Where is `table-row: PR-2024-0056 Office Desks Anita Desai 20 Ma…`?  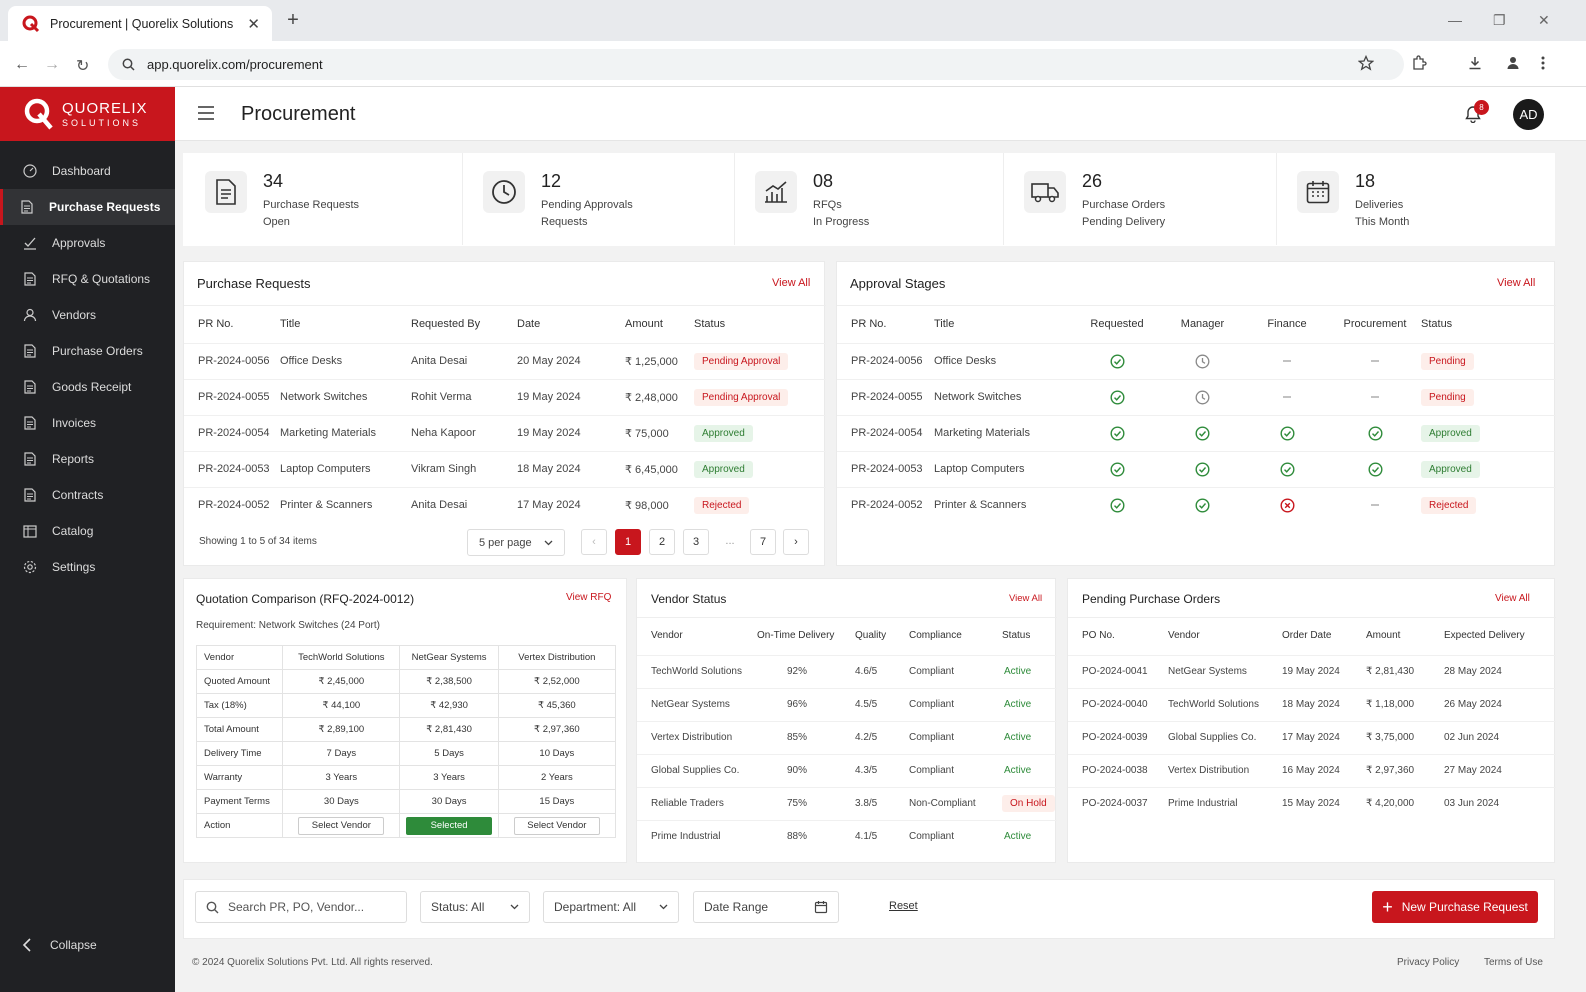
table-row: PR-2024-0056 Office Desks Anita Desai 20 Ma… is located at coordinates (505, 360).